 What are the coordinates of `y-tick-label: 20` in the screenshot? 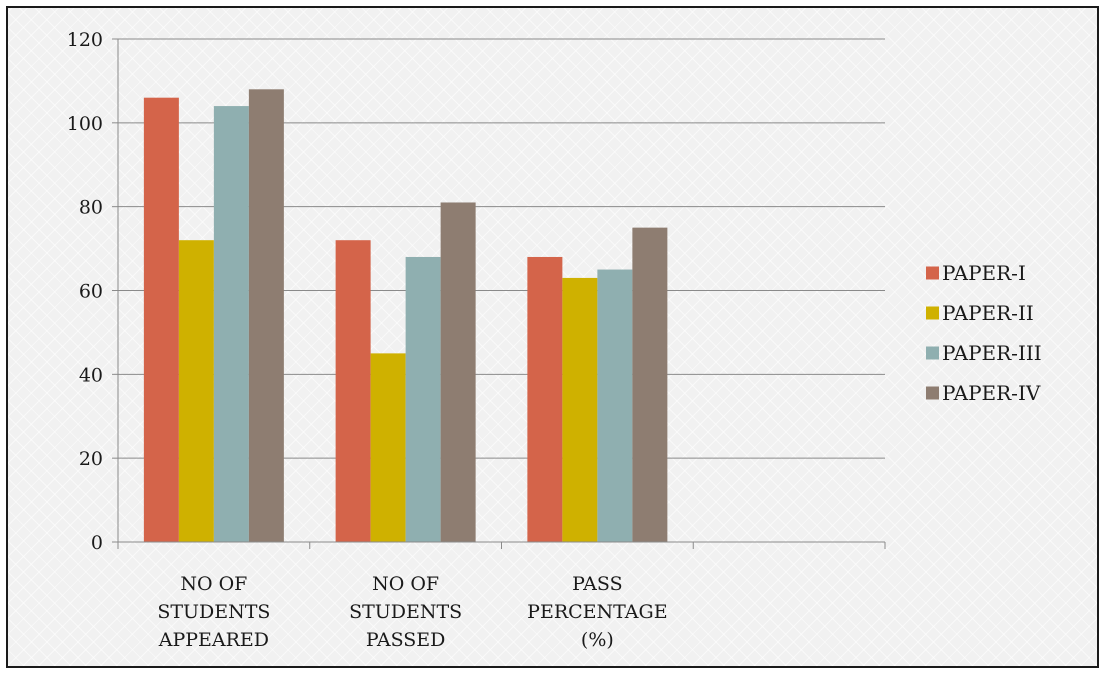 It's located at (91, 459).